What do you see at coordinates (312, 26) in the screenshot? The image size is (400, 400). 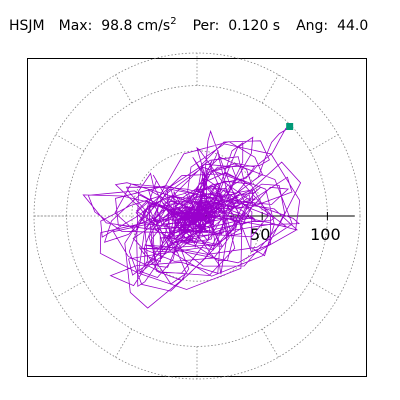 I see `angle-label: Ang:` at bounding box center [312, 26].